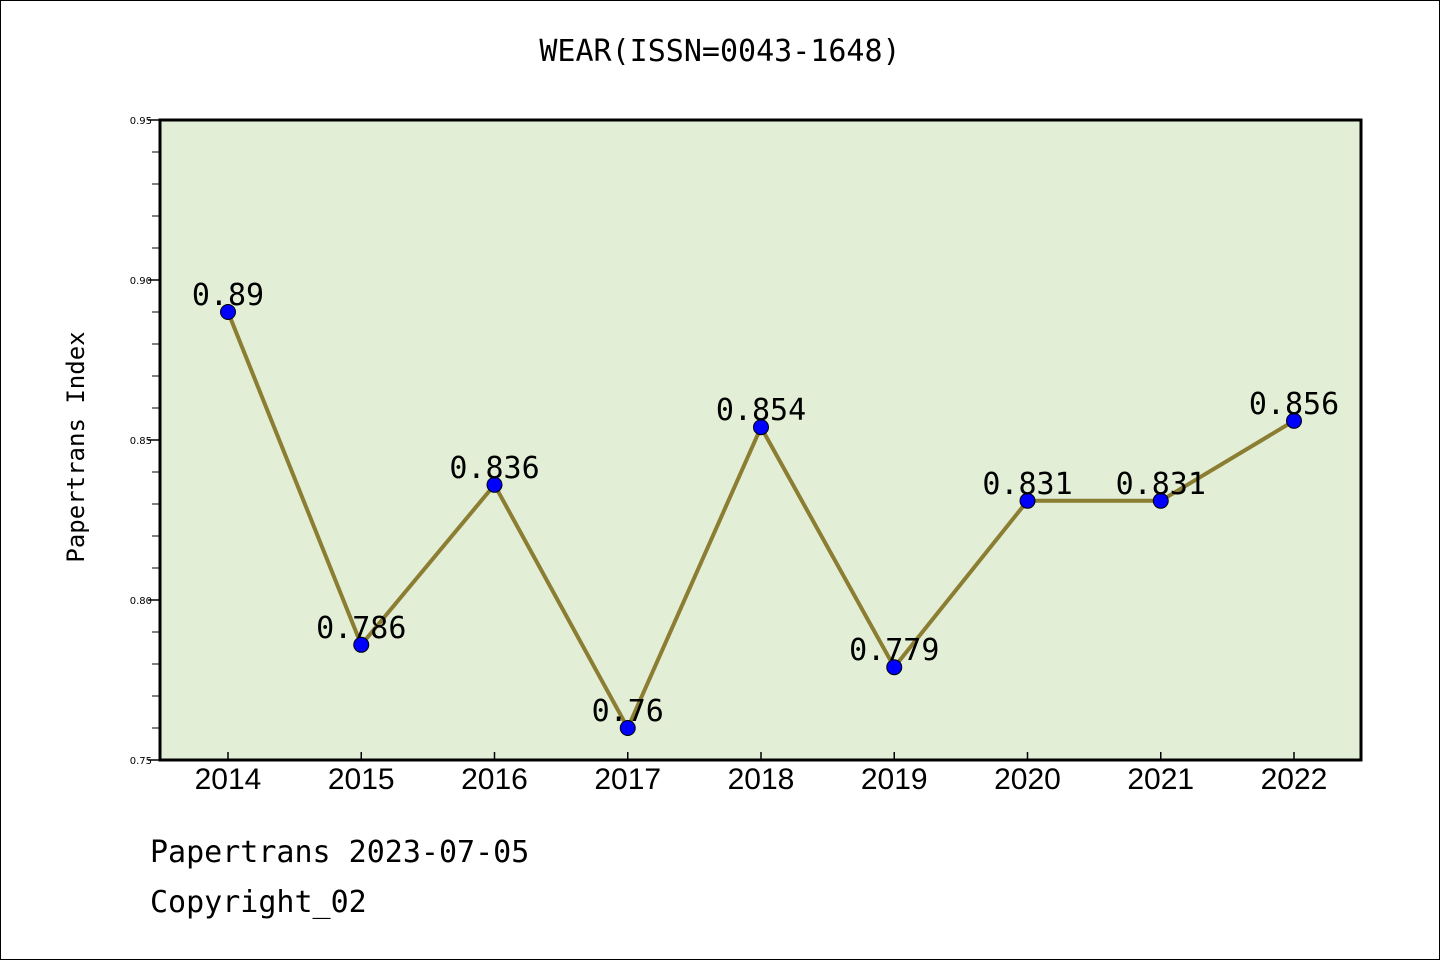 Image resolution: width=1440 pixels, height=960 pixels. What do you see at coordinates (141, 281) in the screenshot?
I see `y-tick-label: 0.90` at bounding box center [141, 281].